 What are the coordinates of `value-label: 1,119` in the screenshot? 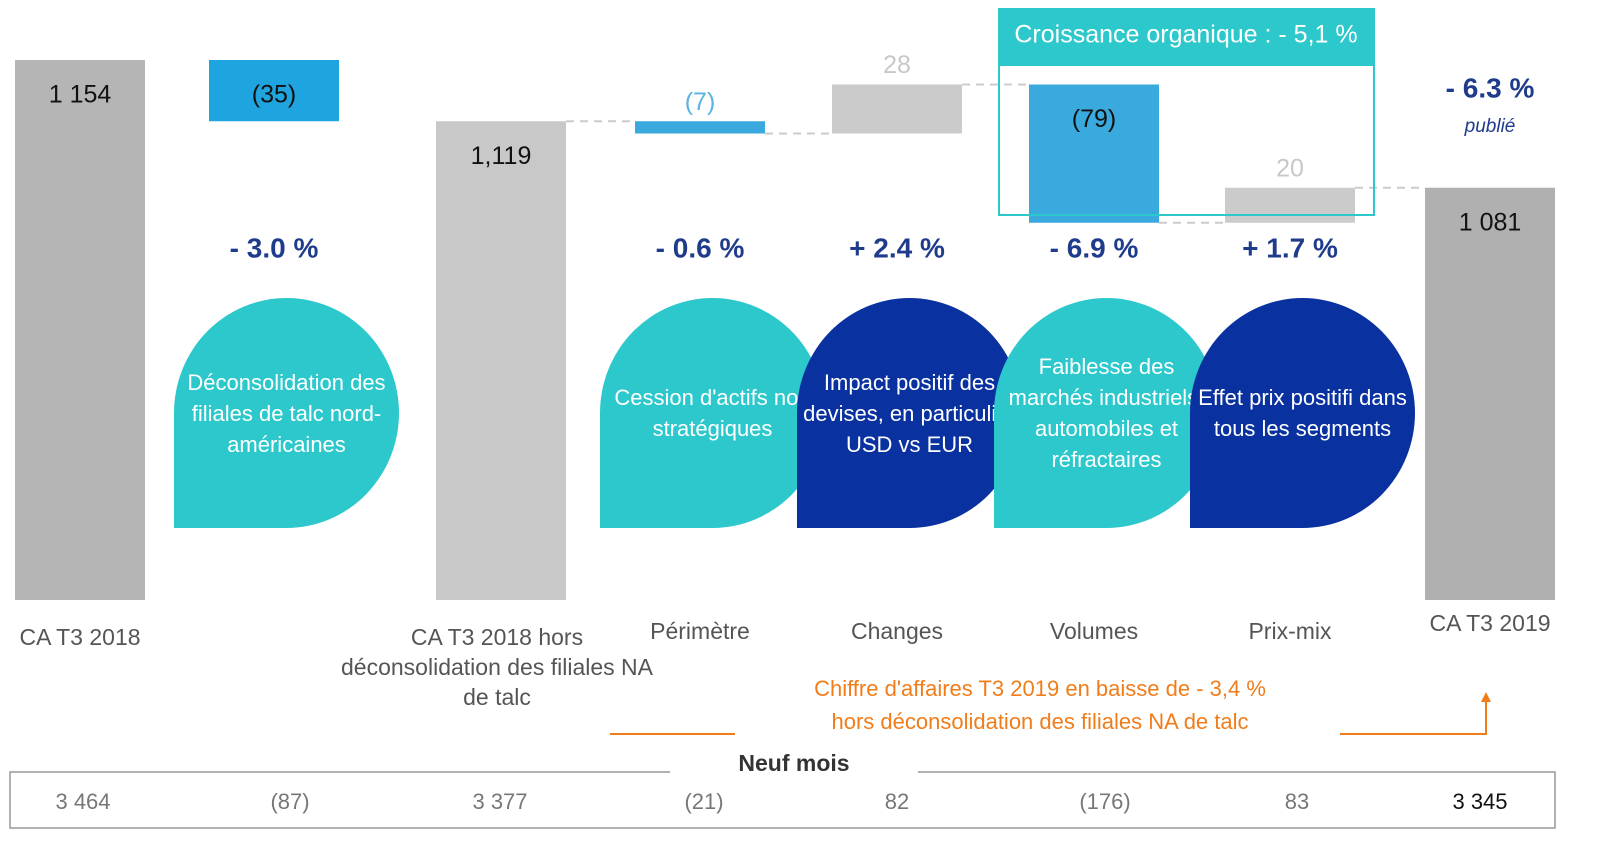 It's located at (501, 156).